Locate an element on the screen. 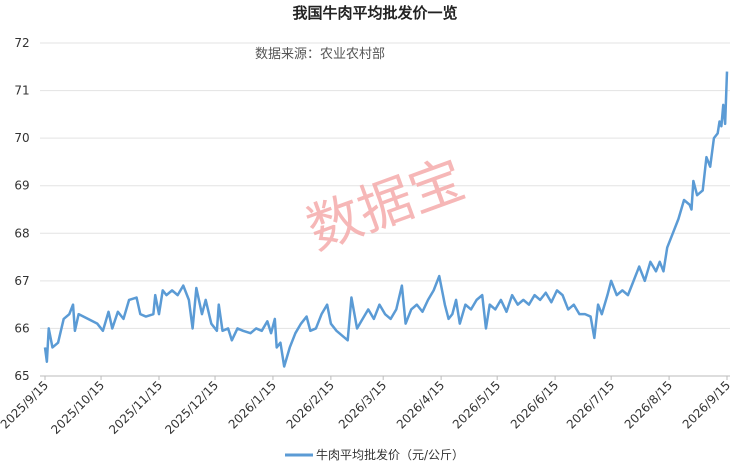 This screenshot has width=750, height=468. x-tick-label: 2026/7/15 is located at coordinates (590, 404).